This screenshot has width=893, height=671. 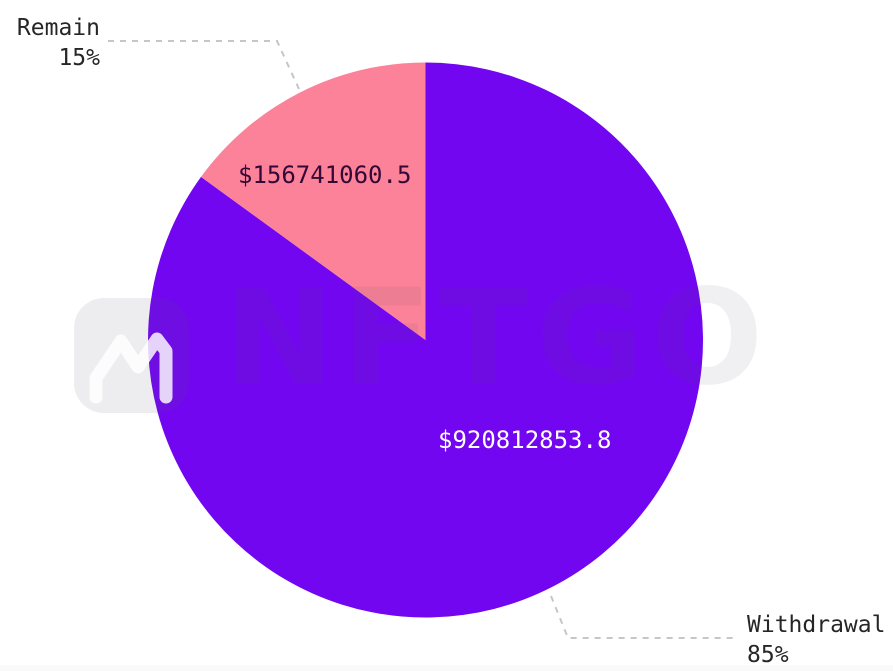 I want to click on remain-value-label: $156741060.5, so click(x=325, y=175).